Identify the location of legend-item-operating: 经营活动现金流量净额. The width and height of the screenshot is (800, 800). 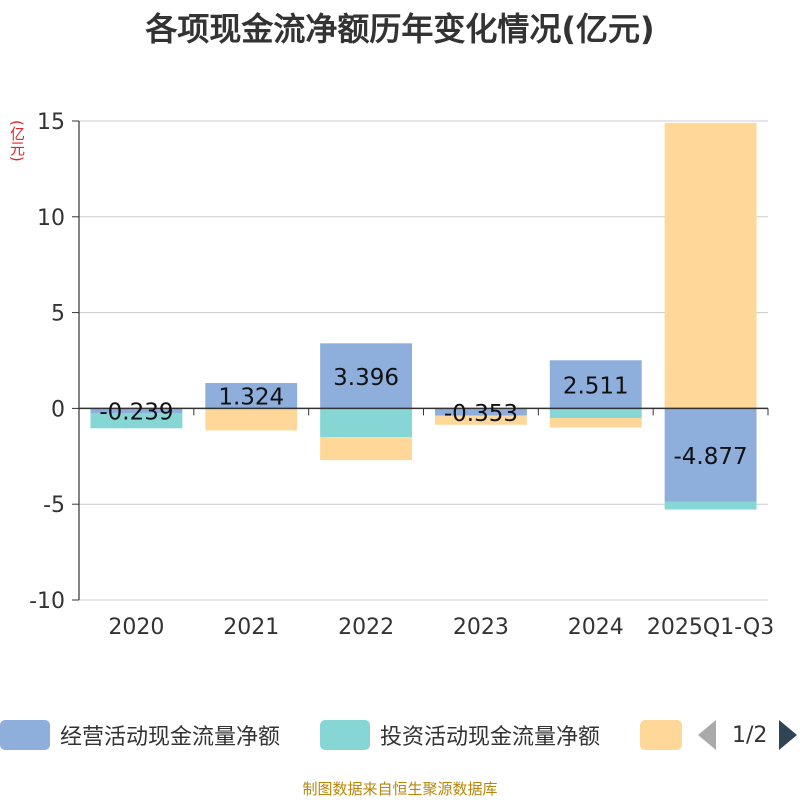
(140, 735).